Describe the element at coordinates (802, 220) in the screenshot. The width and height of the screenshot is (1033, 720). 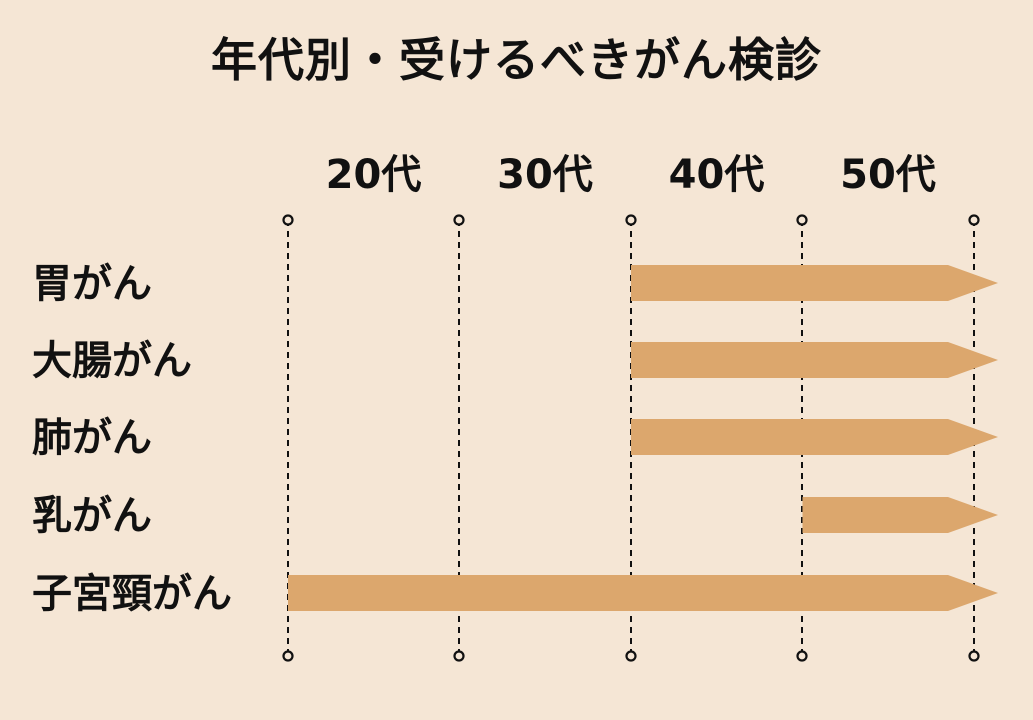
I see `gridline-cap-3-top` at that location.